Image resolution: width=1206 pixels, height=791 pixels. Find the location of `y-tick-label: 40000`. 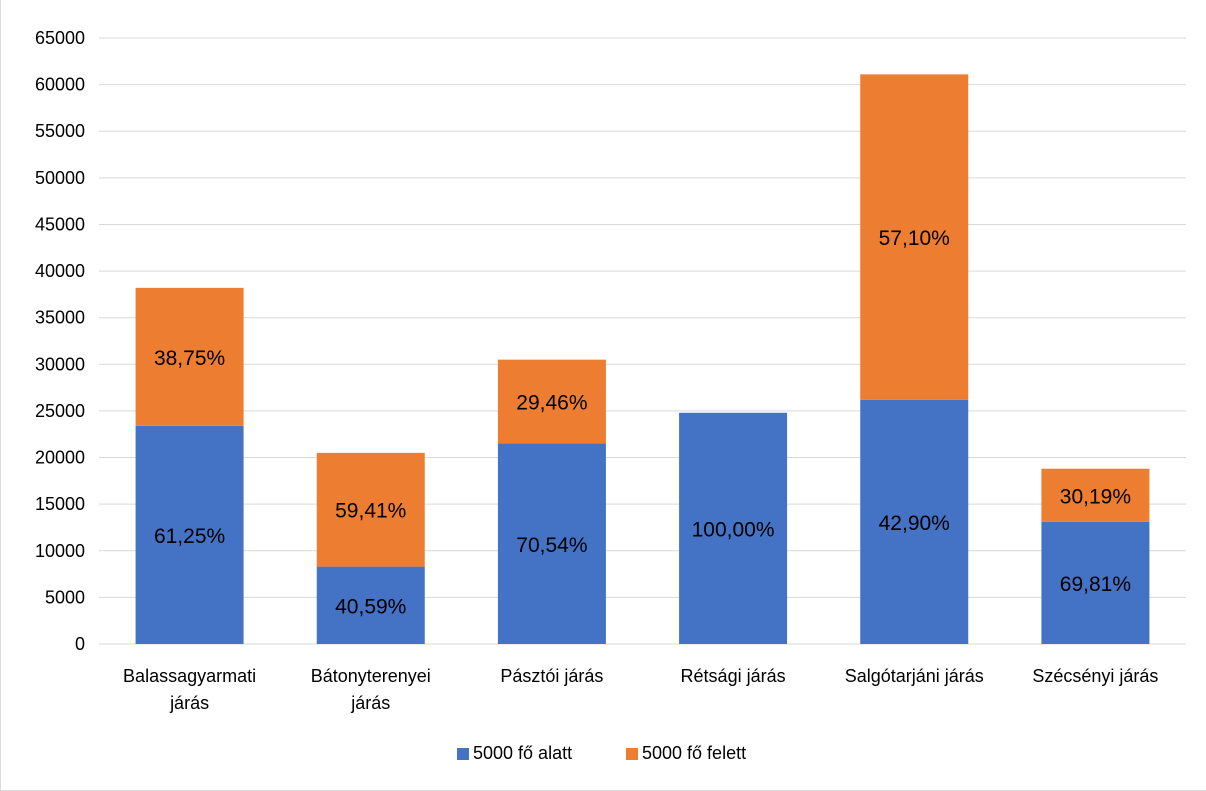

y-tick-label: 40000 is located at coordinates (60, 271).